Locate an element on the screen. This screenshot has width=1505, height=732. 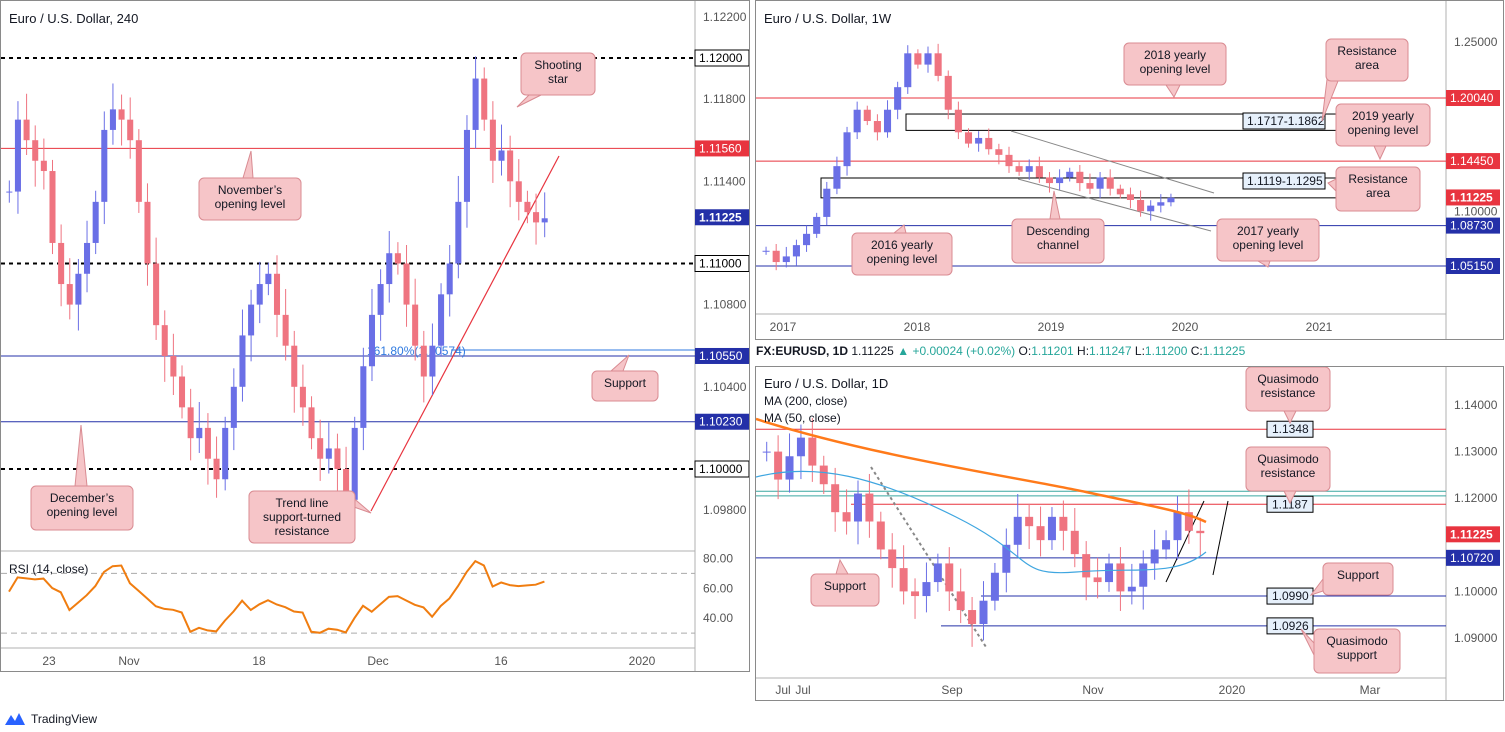
annotation-resistance-area-1-box is located at coordinates (1367, 60).